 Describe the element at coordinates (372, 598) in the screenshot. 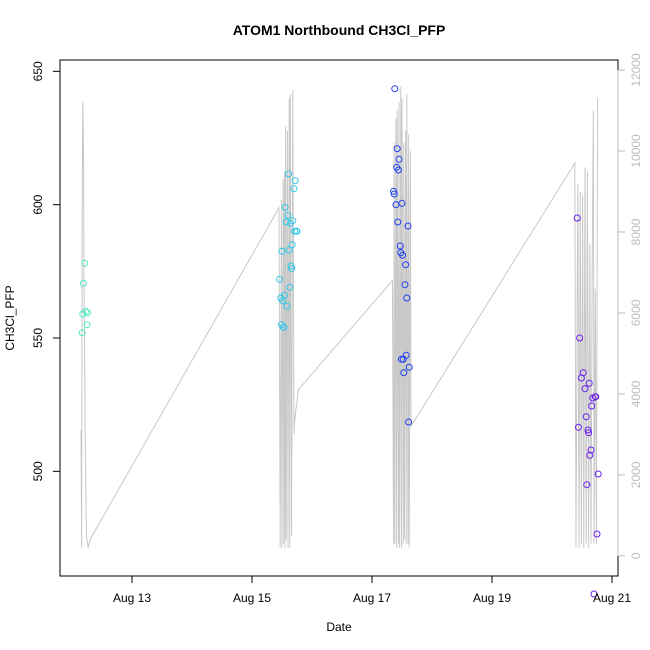

I see `x-tick-label: Aug 17` at that location.